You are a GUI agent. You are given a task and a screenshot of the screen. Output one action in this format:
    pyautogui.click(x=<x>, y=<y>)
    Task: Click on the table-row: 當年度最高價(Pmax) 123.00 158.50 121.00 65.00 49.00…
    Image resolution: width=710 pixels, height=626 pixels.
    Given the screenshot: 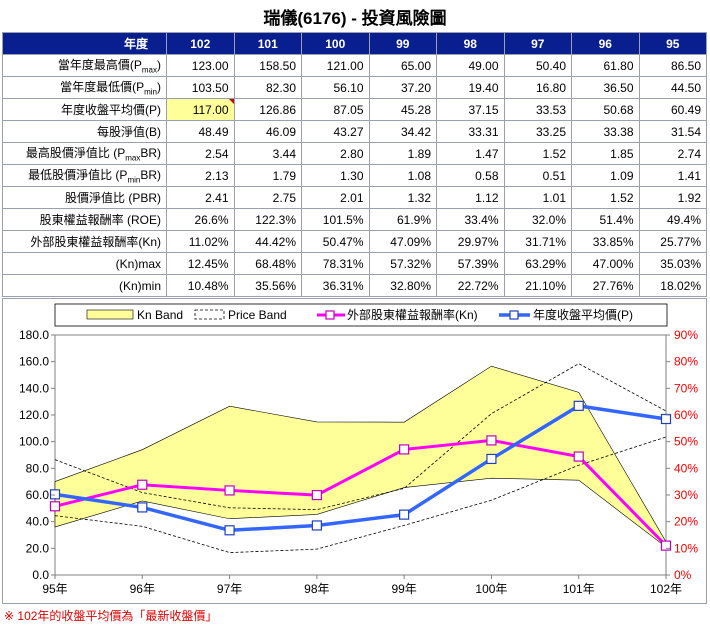 What is the action you would take?
    pyautogui.click(x=354, y=65)
    